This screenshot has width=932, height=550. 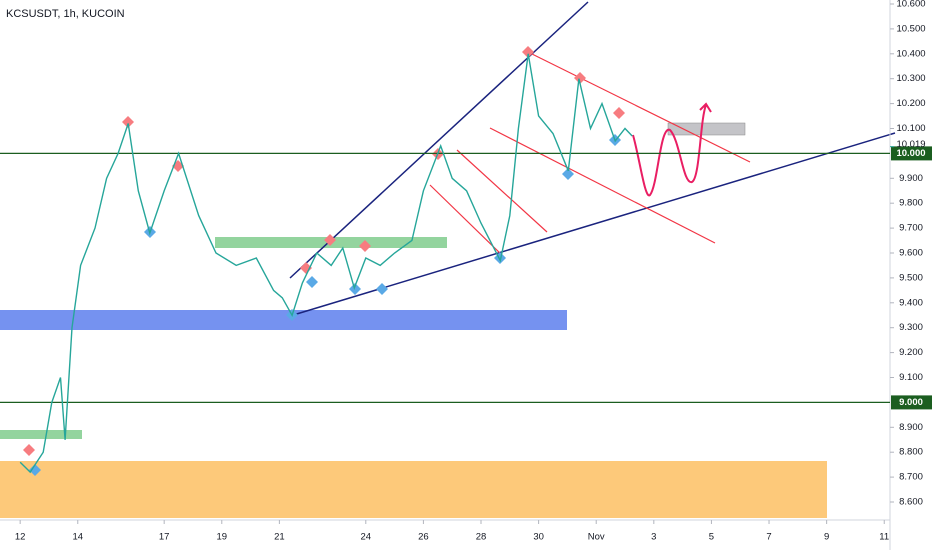 What do you see at coordinates (911, 277) in the screenshot?
I see `y-tick-label: 9.500` at bounding box center [911, 277].